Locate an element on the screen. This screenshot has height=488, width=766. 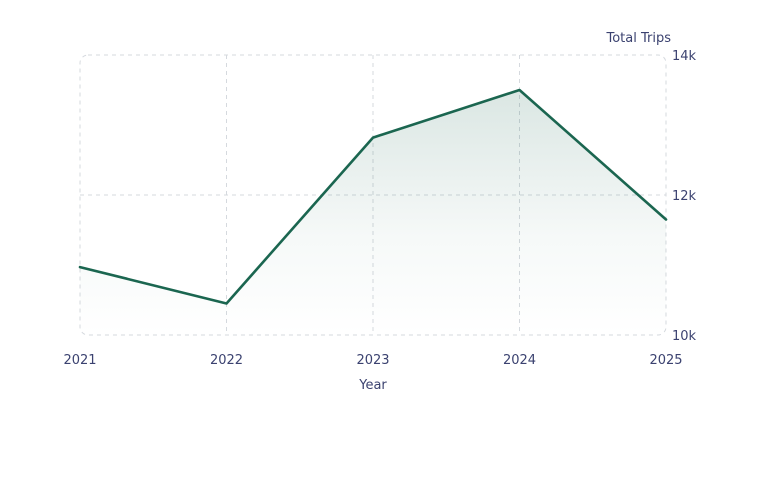
x-tick-label: 2023 is located at coordinates (372, 360).